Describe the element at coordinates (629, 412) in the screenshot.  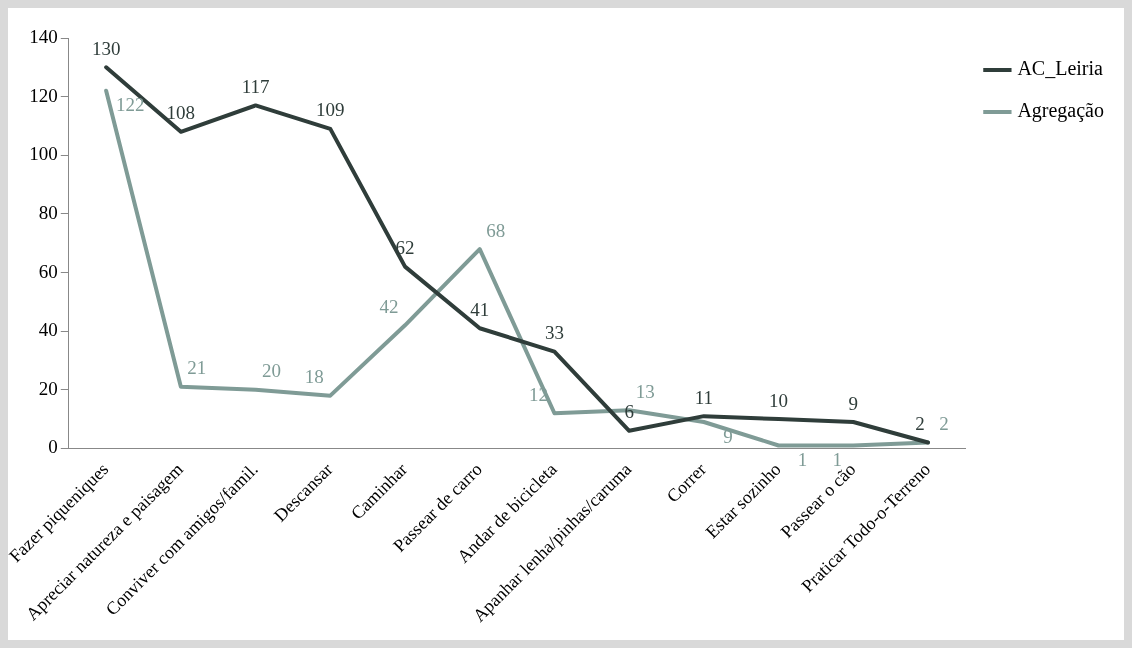
I see `data-label: 6` at that location.